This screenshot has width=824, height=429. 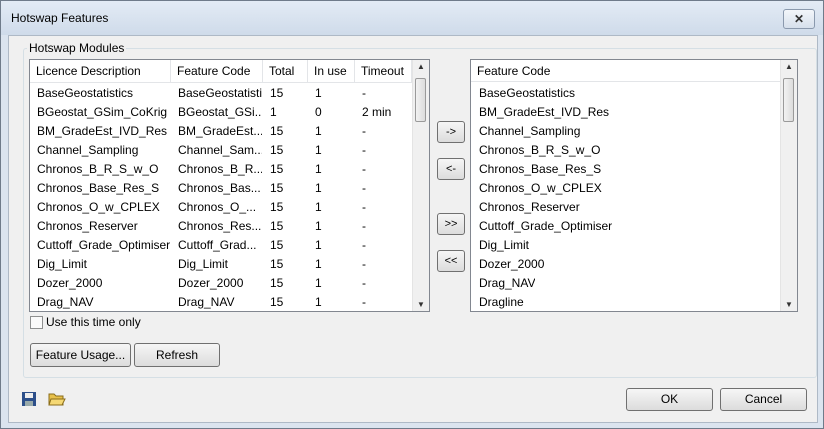 What do you see at coordinates (544, 112) in the screenshot?
I see `list-item: BM_GradeEst_IVD_Res` at bounding box center [544, 112].